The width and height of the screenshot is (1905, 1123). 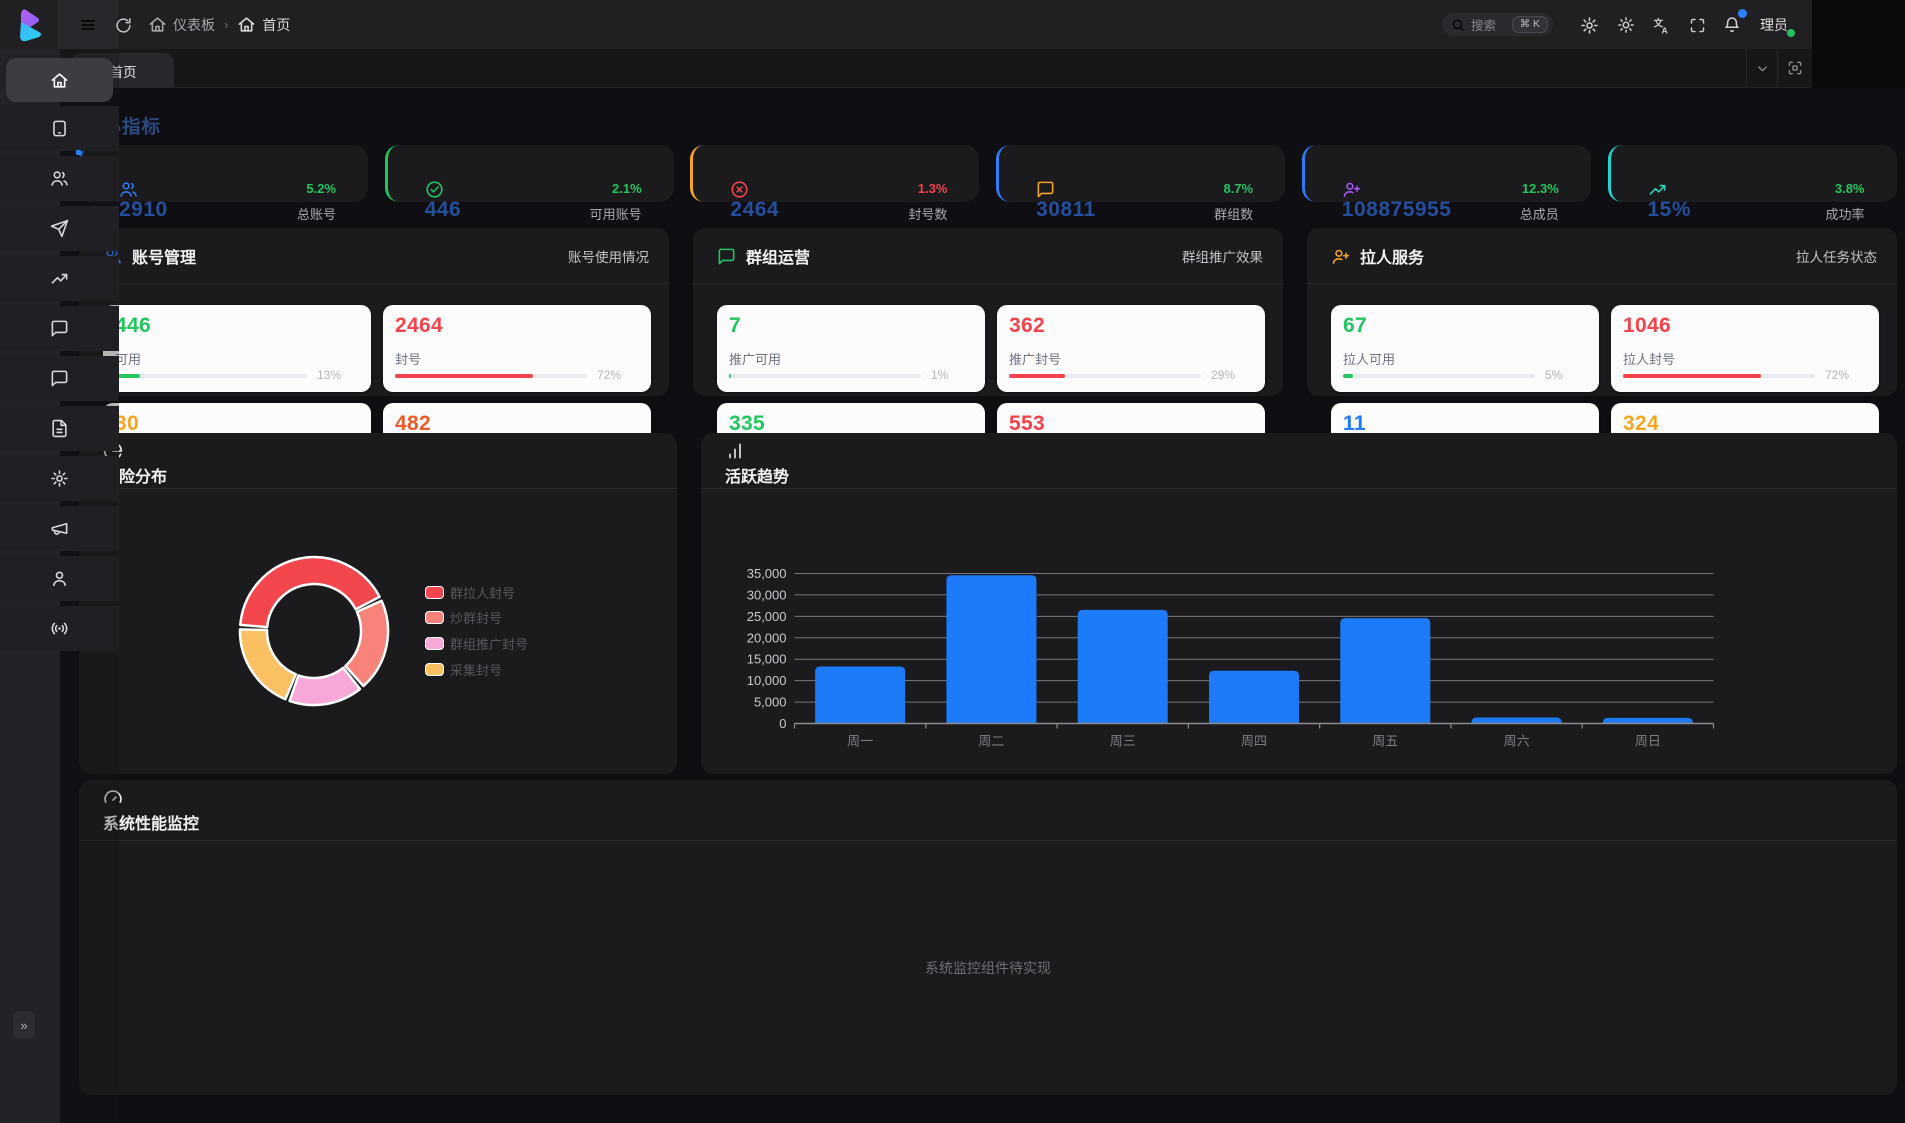 What do you see at coordinates (1836, 257) in the screenshot?
I see `panel-subtitle: 拉人任务状态` at bounding box center [1836, 257].